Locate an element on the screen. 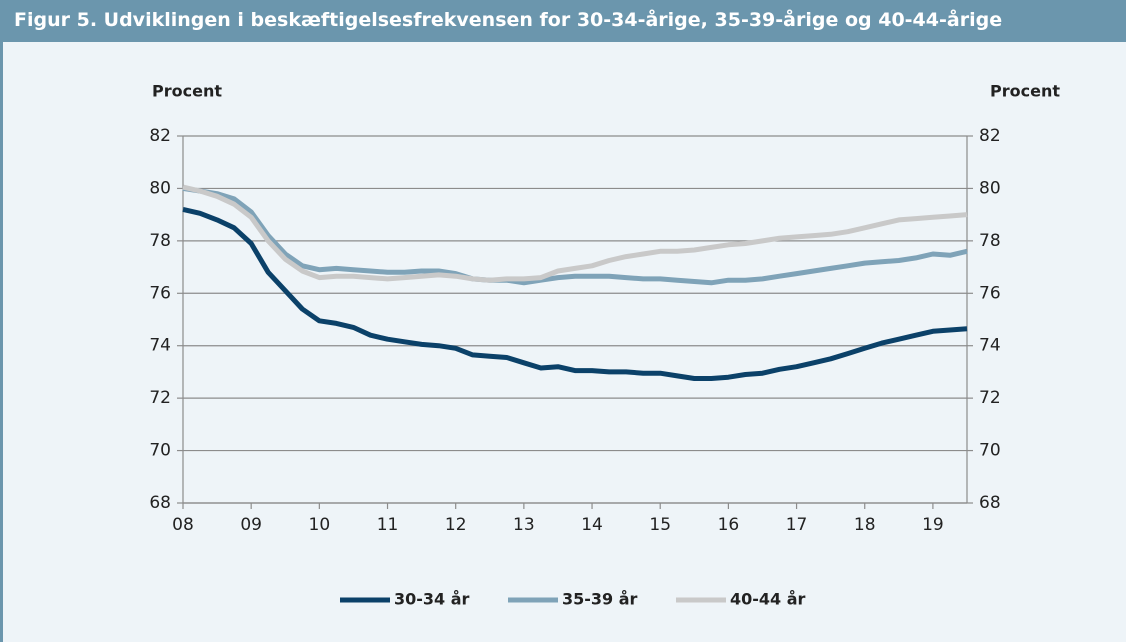  x-tick-label: 11 is located at coordinates (388, 525).